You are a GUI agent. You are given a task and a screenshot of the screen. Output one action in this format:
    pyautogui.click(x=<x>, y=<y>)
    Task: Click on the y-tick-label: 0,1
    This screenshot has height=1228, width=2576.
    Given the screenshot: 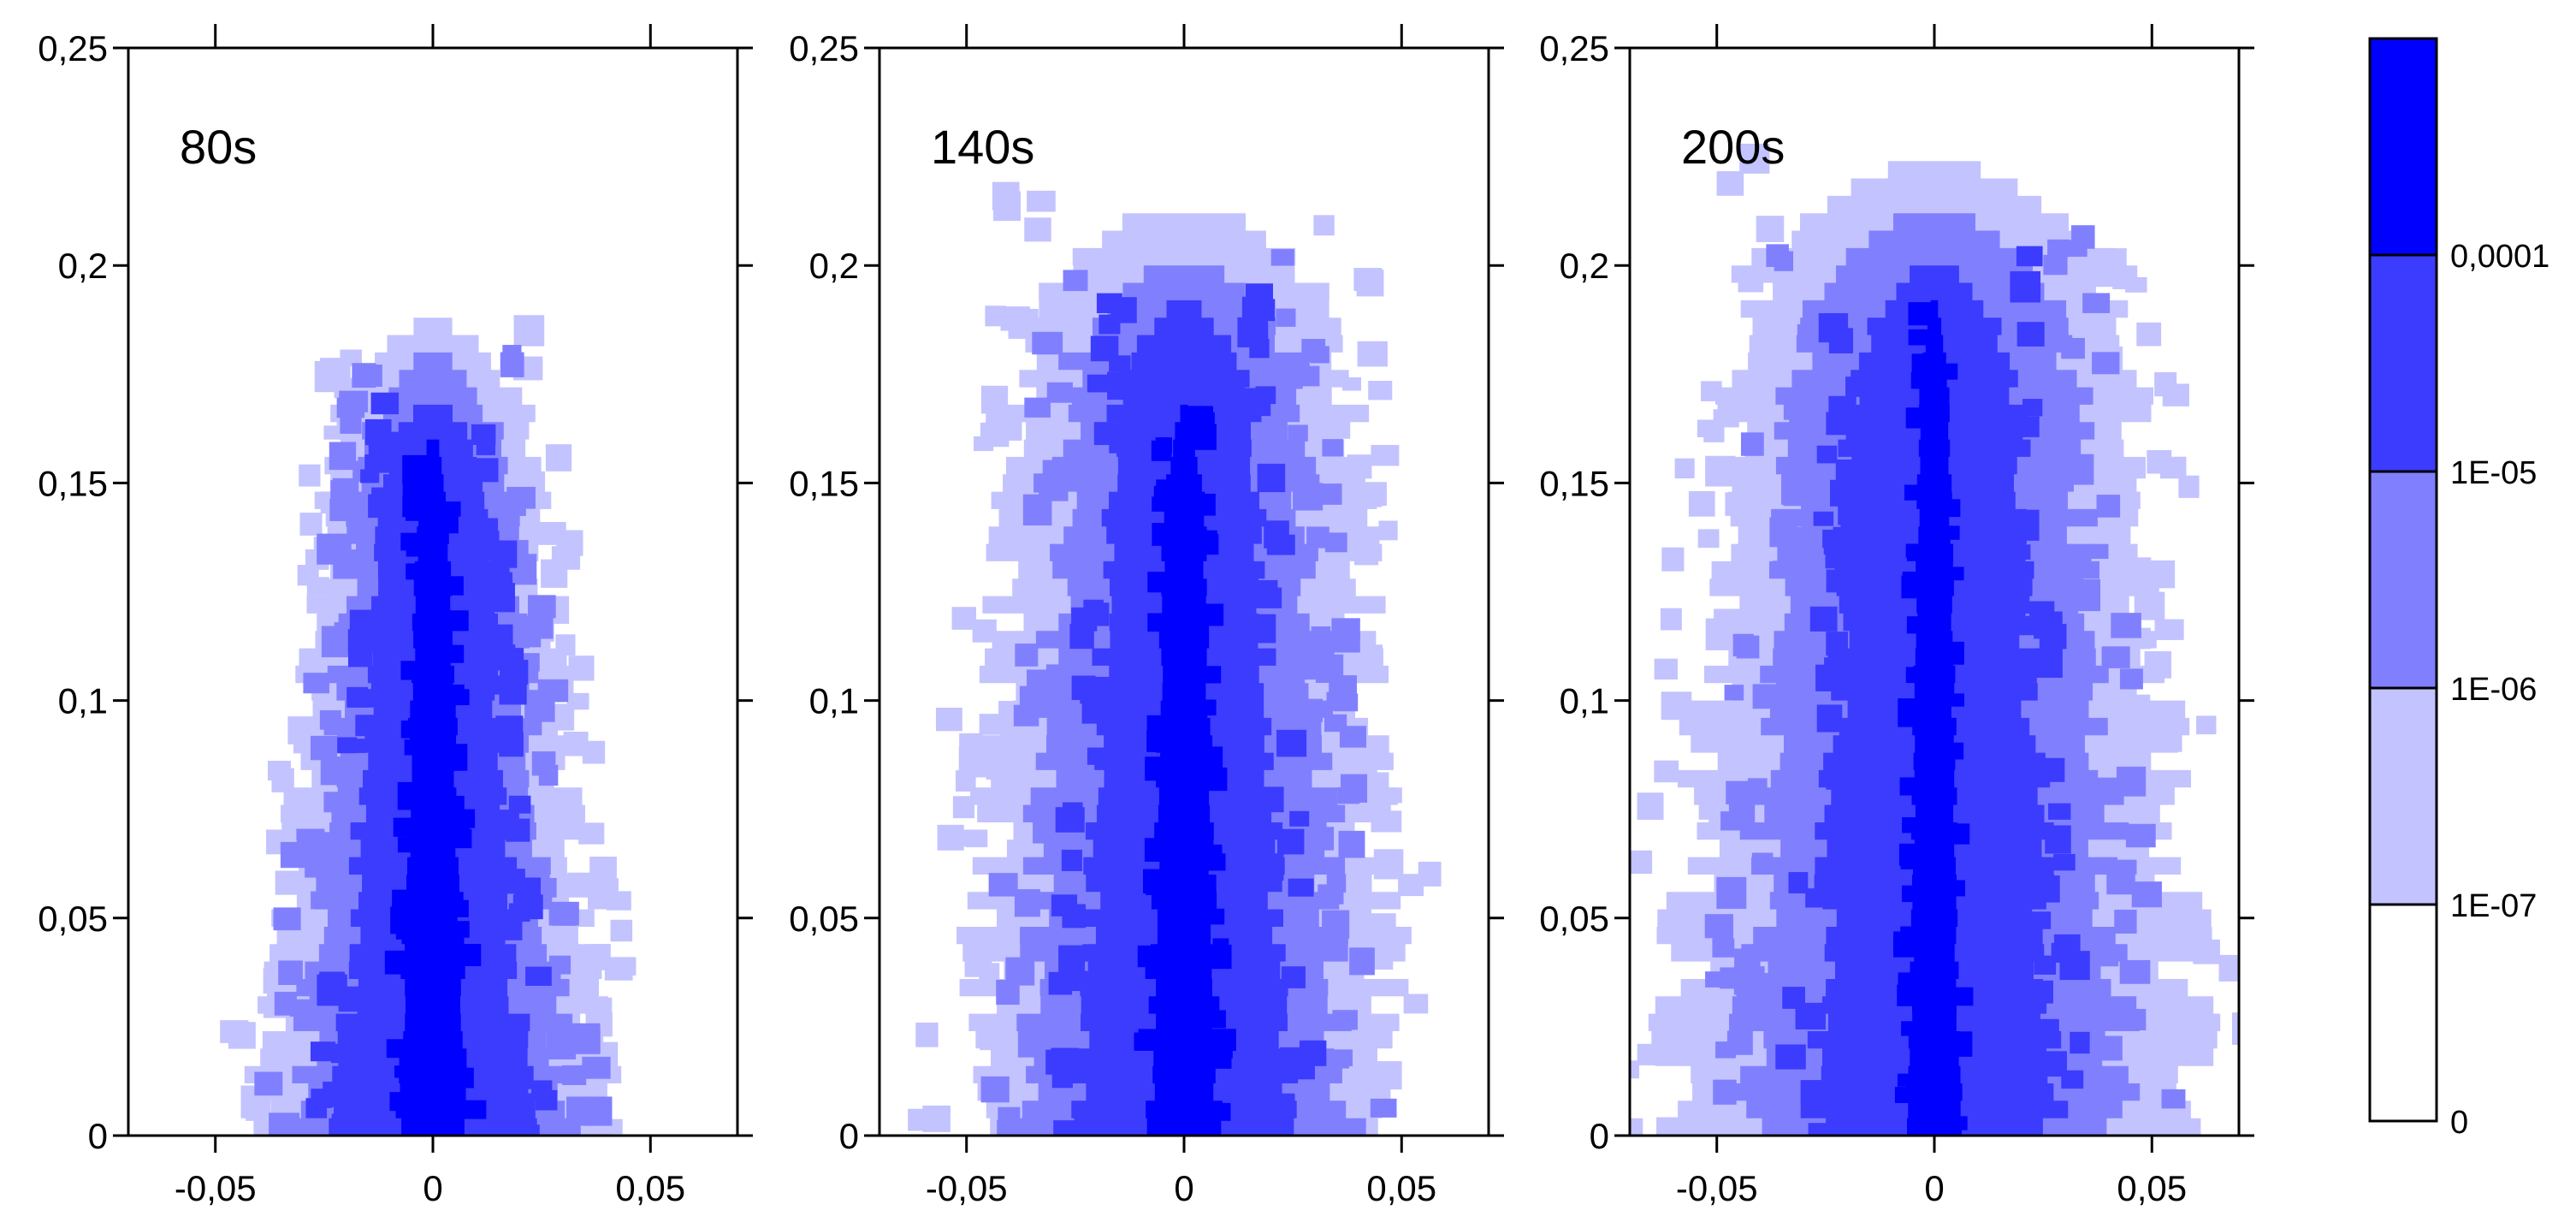 What is the action you would take?
    pyautogui.click(x=1584, y=701)
    